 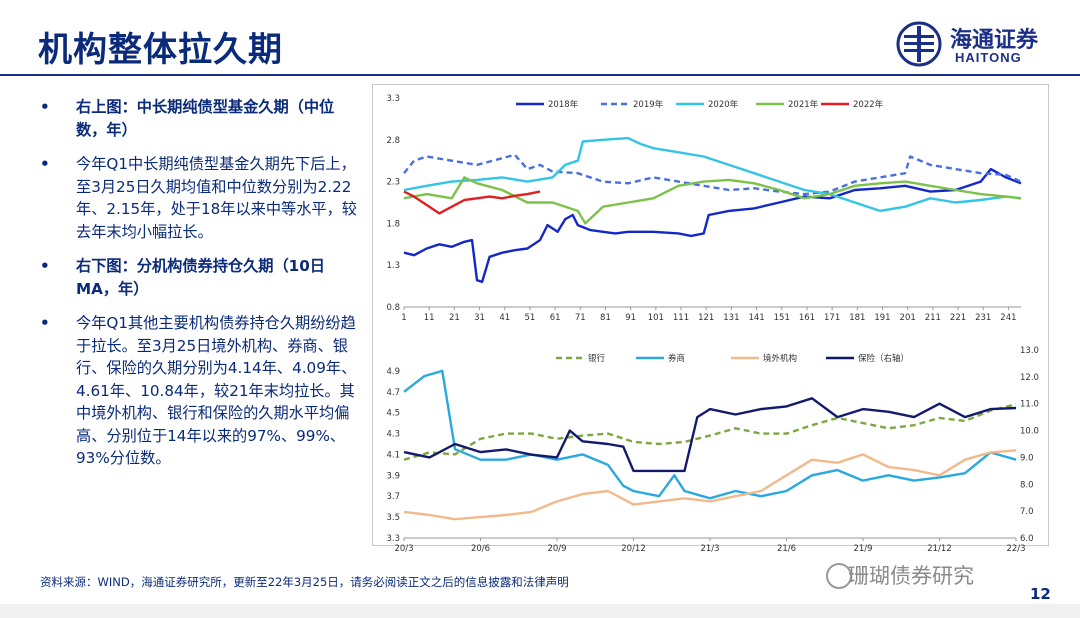 What do you see at coordinates (648, 104) in the screenshot?
I see `legend-label: 2019年` at bounding box center [648, 104].